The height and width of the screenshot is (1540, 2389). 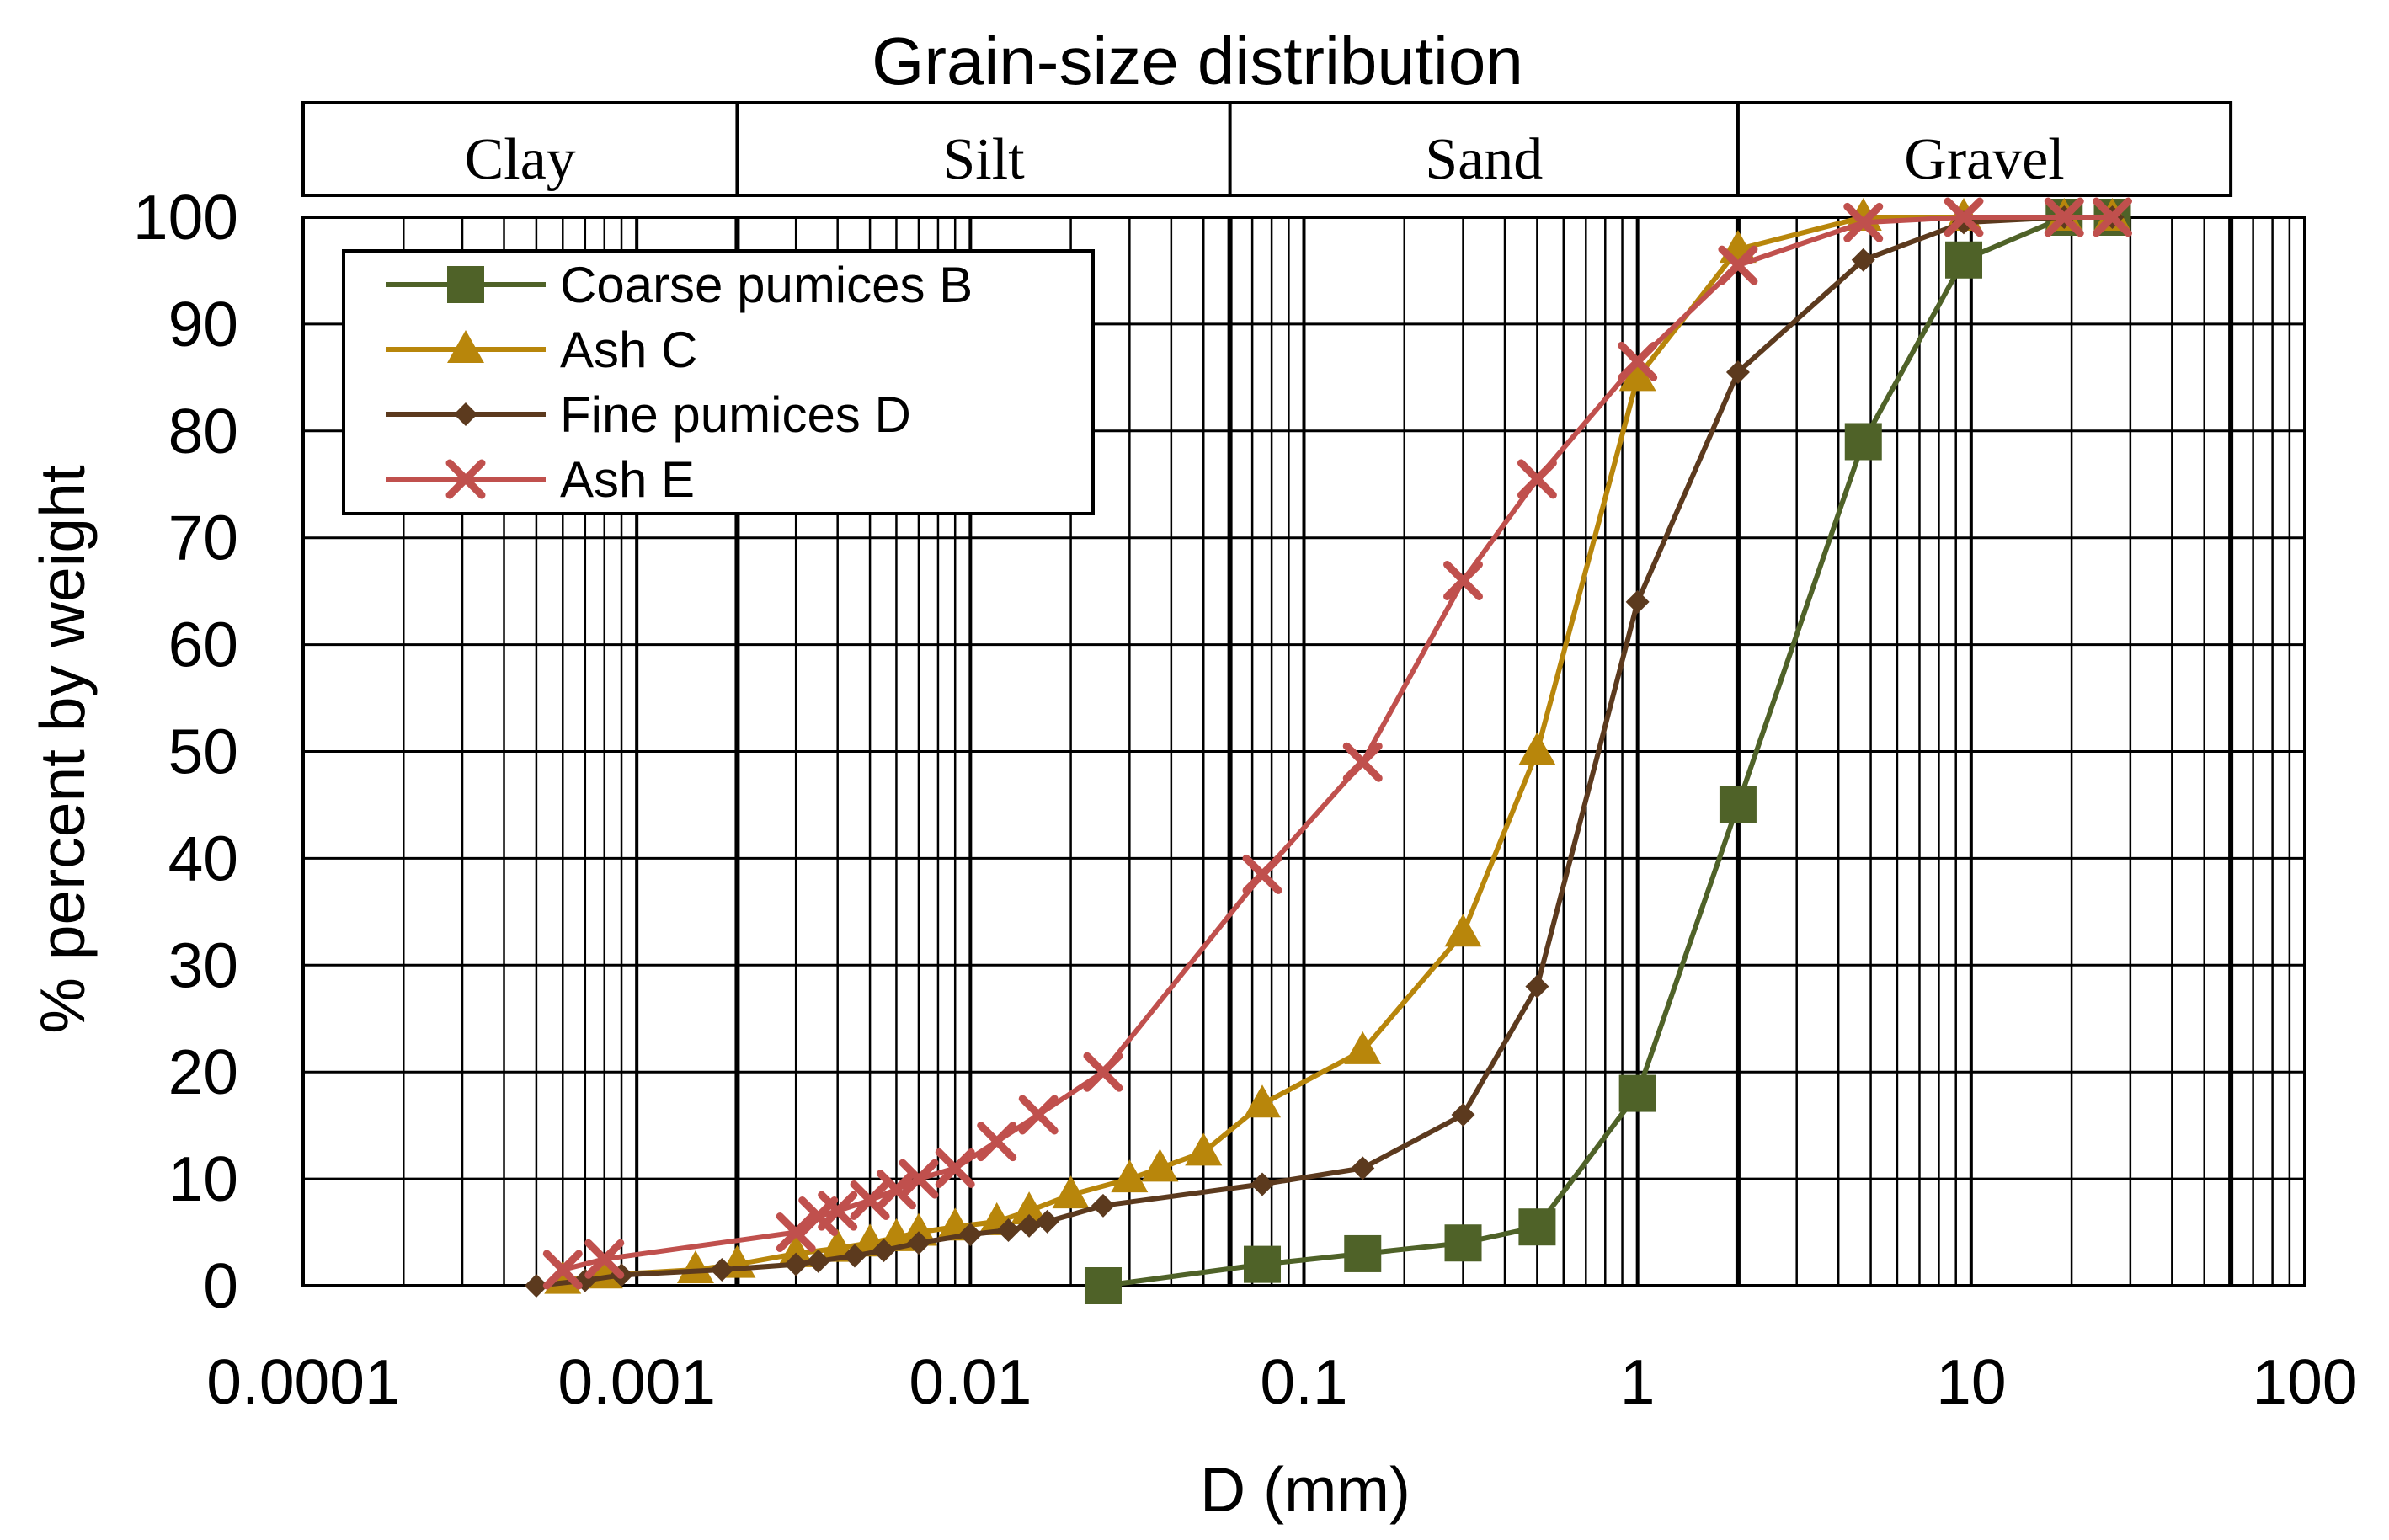 I want to click on legend-item-ash-e: Ash E, so click(x=540, y=479).